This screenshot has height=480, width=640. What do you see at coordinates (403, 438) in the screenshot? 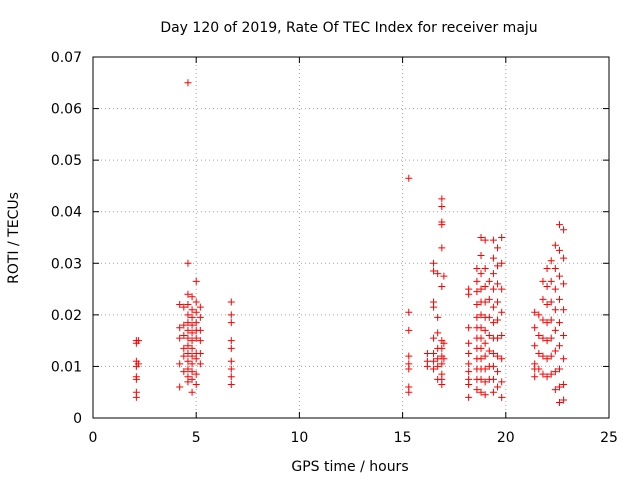
I see `x-tick-label: 15` at bounding box center [403, 438].